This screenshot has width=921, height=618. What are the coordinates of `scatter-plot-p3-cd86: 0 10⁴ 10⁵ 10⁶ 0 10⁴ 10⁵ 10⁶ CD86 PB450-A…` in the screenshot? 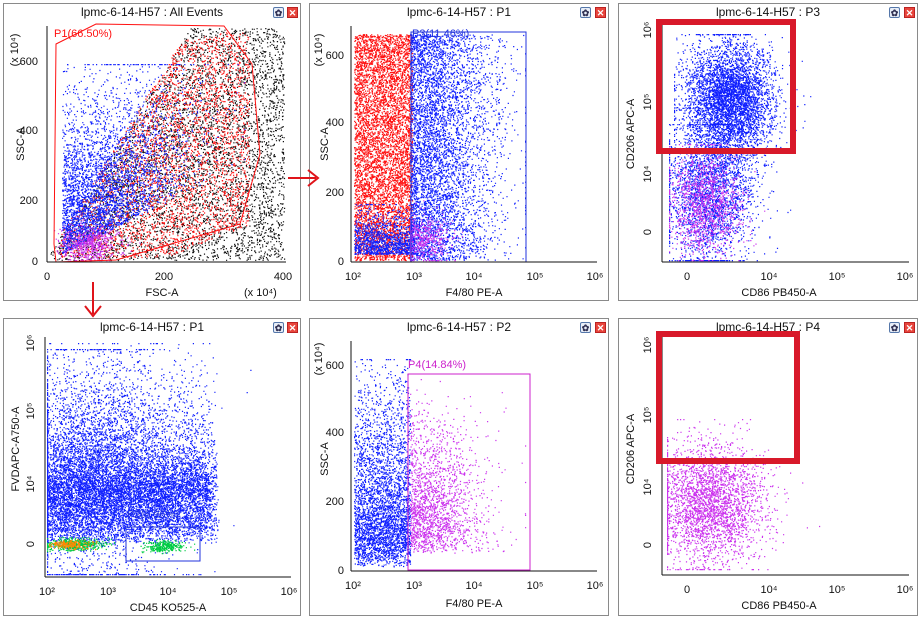 It's located at (769, 159).